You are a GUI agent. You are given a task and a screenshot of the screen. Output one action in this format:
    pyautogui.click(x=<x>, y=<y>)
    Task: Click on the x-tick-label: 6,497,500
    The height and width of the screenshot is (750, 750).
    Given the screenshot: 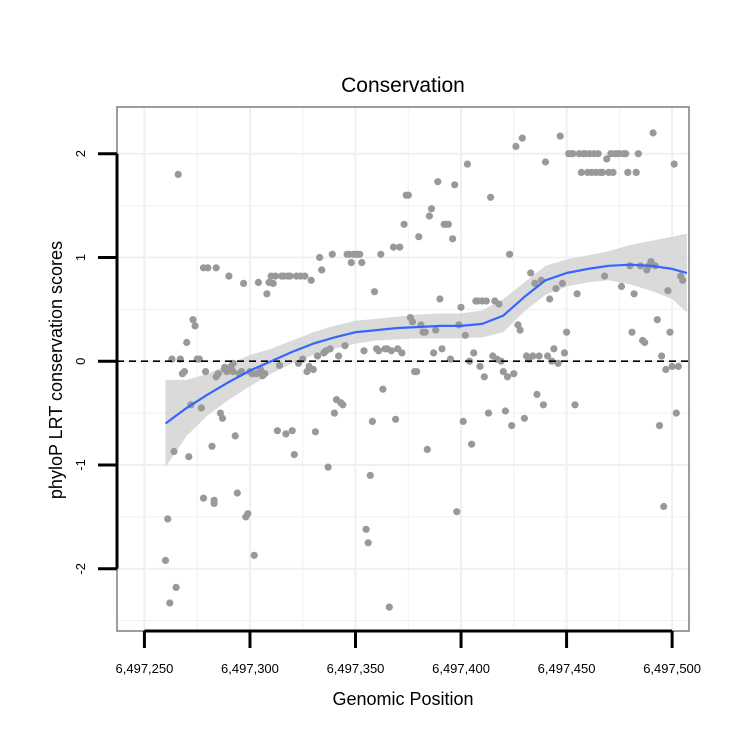 What is the action you would take?
    pyautogui.click(x=672, y=668)
    